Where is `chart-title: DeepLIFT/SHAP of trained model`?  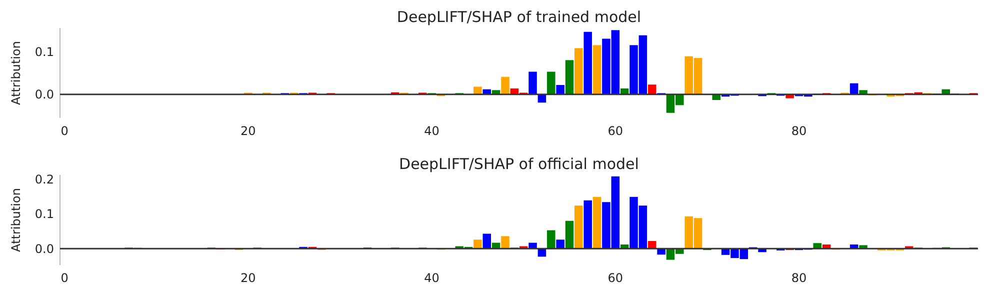
chart-title: DeepLIFT/SHAP of trained model is located at coordinates (519, 17).